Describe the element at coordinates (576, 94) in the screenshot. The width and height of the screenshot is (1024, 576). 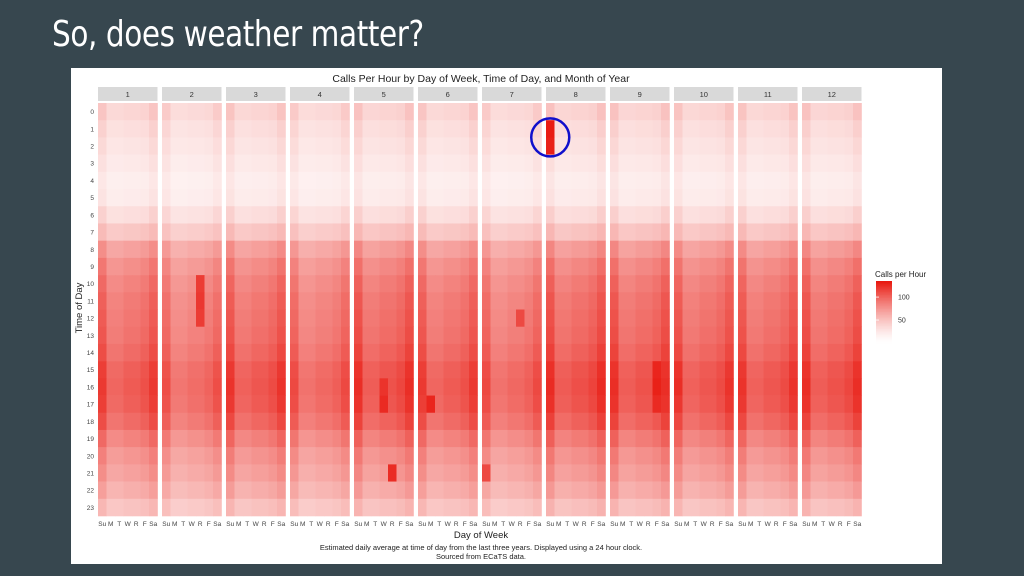
I see `facet-label: 8` at that location.